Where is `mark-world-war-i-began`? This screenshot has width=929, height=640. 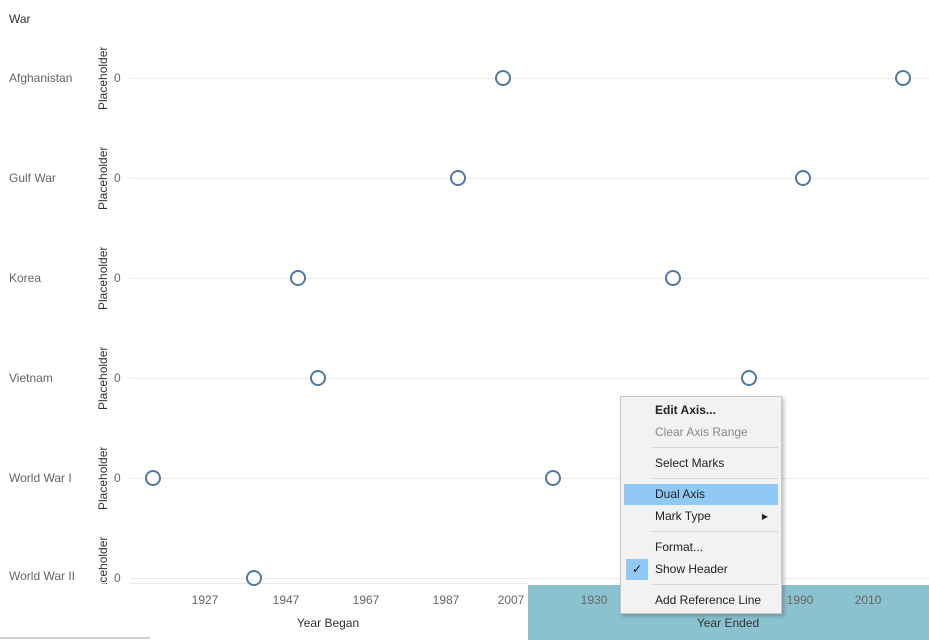 mark-world-war-i-began is located at coordinates (153, 478).